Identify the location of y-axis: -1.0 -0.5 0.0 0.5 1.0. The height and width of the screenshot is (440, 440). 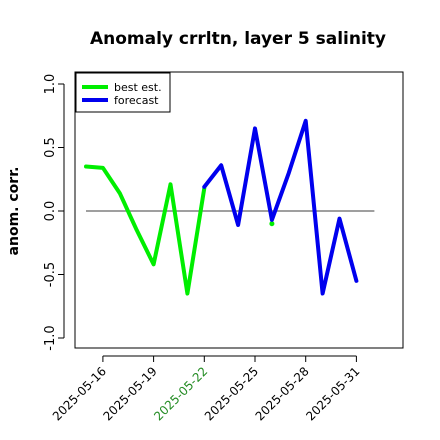
(54, 212).